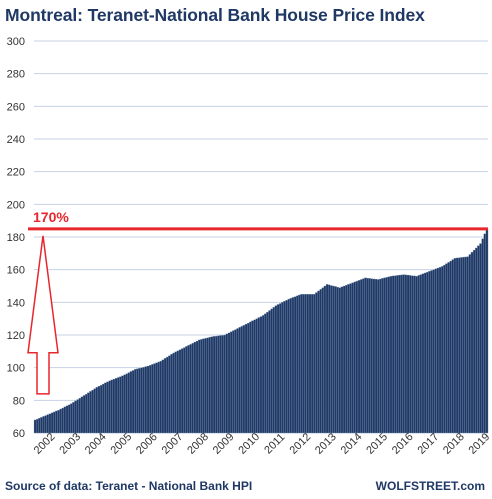 This screenshot has height=499, width=492. What do you see at coordinates (147, 444) in the screenshot?
I see `x-tick-label: 2006` at bounding box center [147, 444].